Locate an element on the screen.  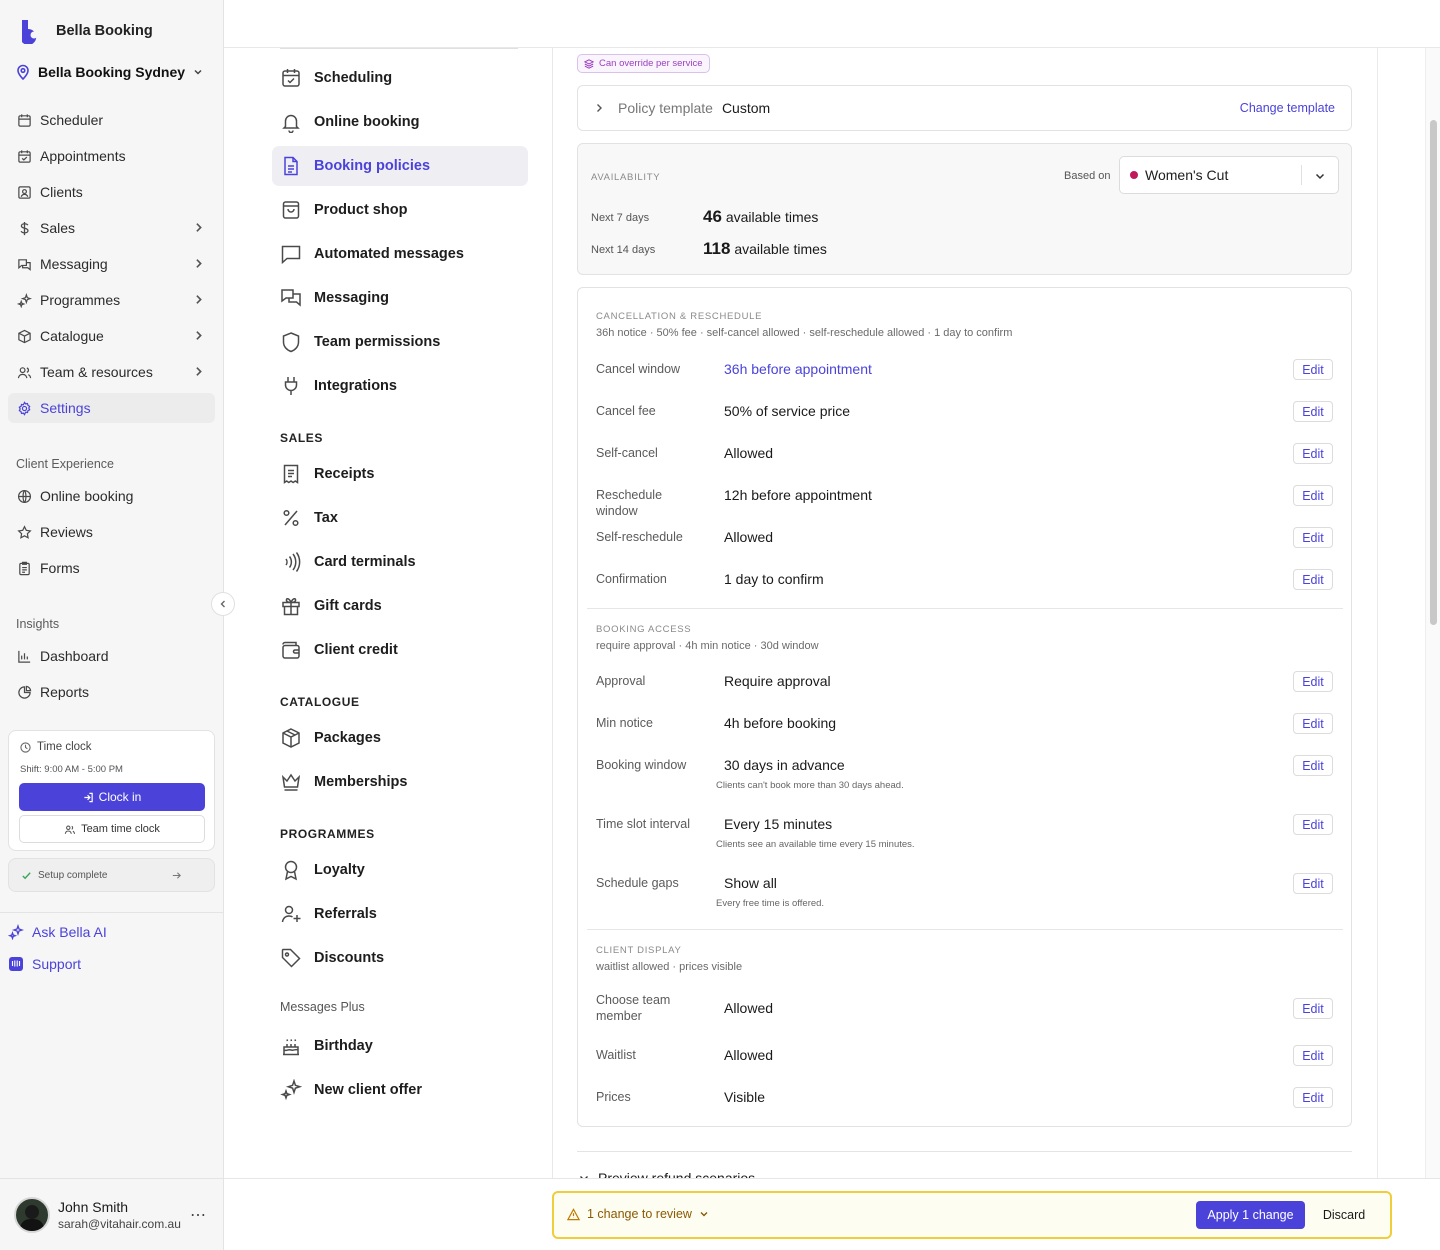
plug-icon is located at coordinates (291, 386).